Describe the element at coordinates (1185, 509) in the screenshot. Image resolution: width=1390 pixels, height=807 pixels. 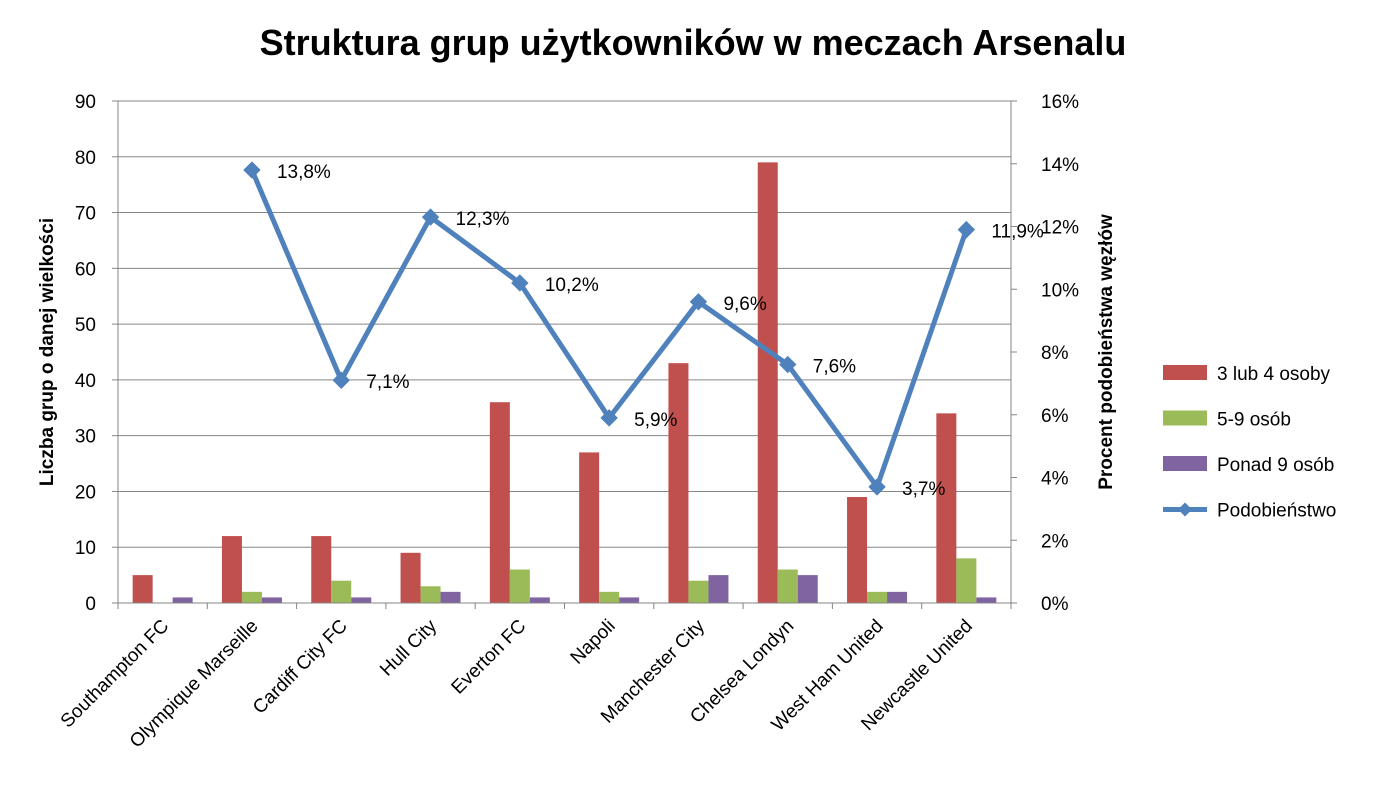
I see `legend-marker` at that location.